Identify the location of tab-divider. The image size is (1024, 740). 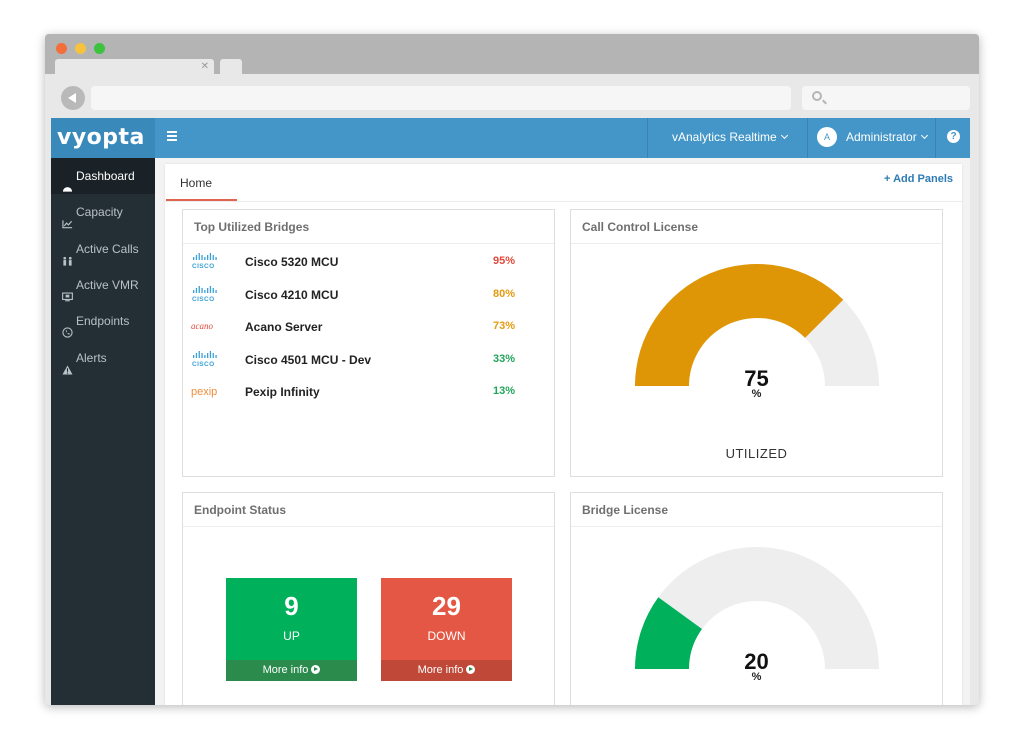
(563, 201).